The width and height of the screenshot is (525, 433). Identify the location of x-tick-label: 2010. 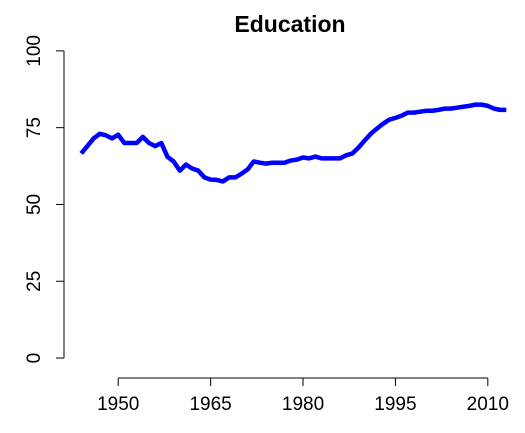
(488, 404).